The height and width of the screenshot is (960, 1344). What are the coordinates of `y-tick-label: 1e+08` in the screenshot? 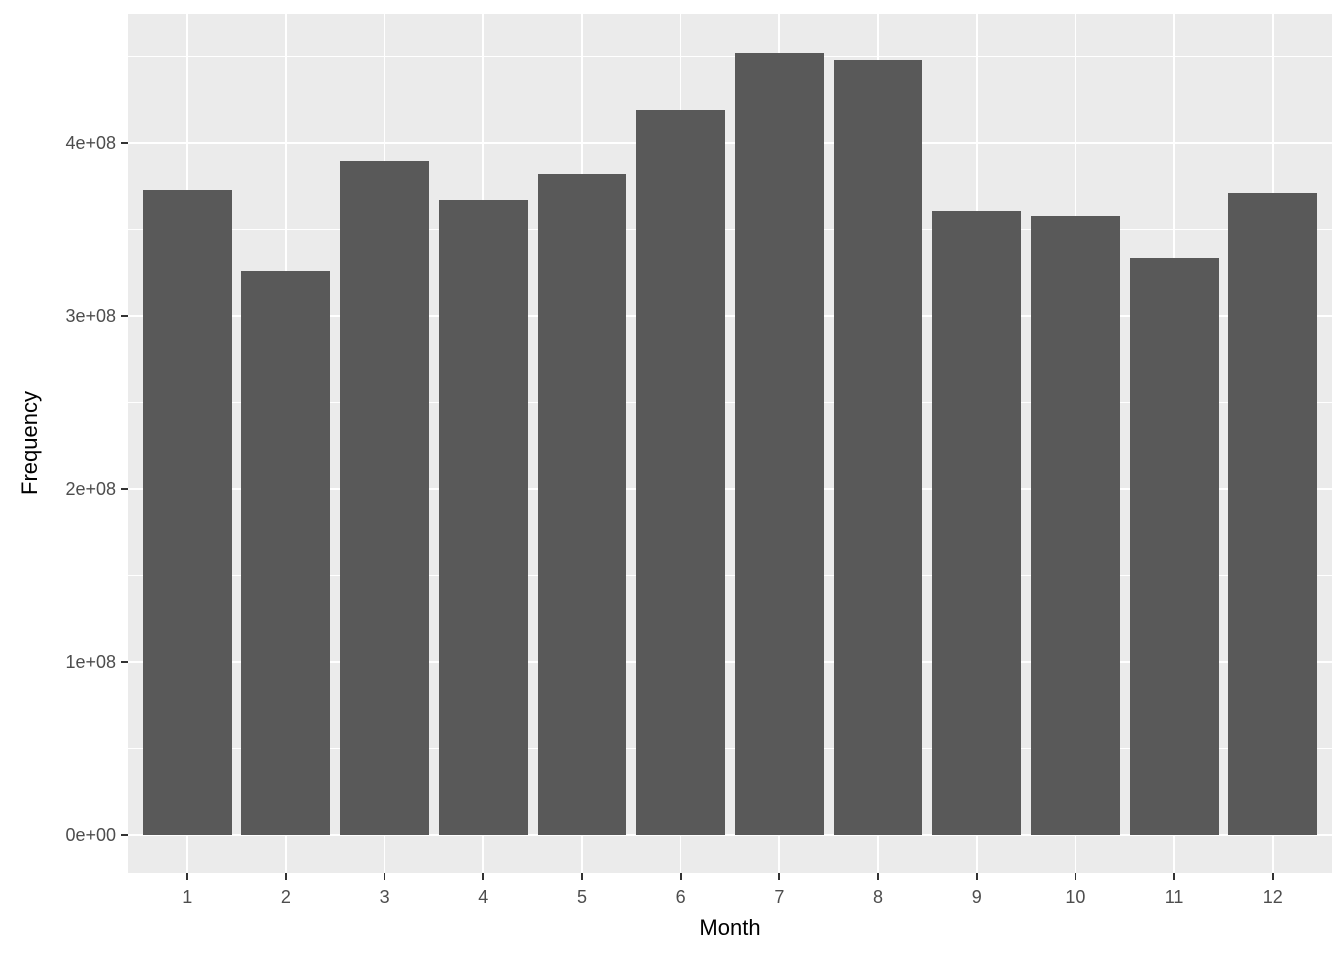 It's located at (90, 662).